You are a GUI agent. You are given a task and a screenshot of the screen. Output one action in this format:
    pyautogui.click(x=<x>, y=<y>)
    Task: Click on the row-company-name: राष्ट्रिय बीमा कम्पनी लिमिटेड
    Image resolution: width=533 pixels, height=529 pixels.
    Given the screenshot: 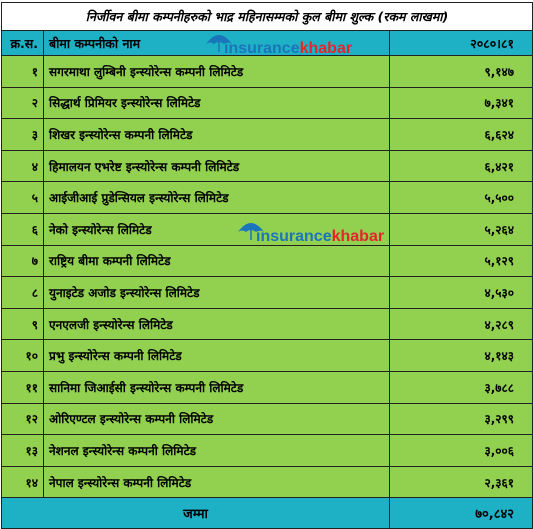 What is the action you would take?
    pyautogui.click(x=216, y=261)
    